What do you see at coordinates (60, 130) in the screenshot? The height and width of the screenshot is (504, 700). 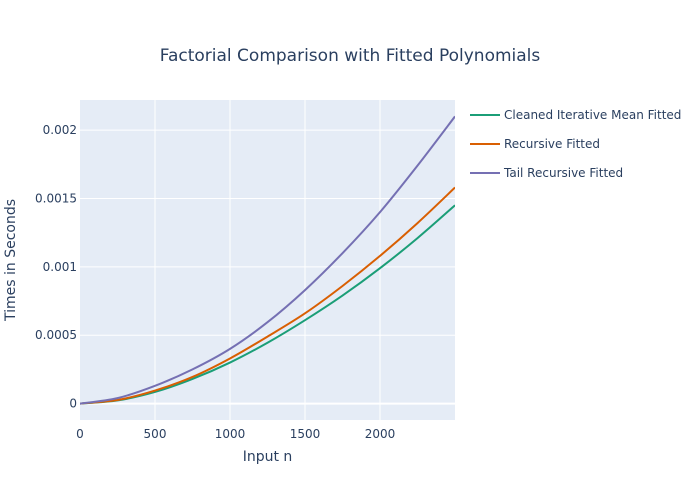 I see `y-tick-label: 0.002` at bounding box center [60, 130].